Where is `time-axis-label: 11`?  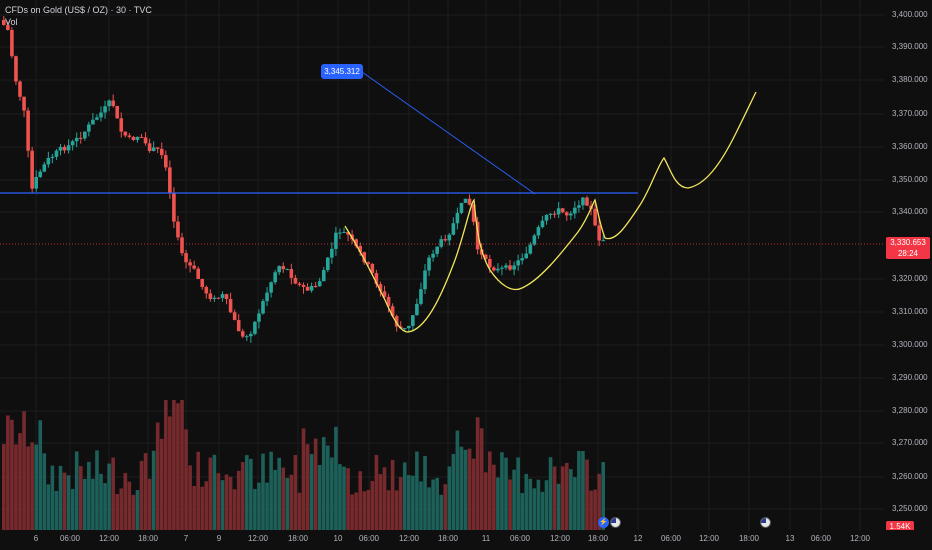 time-axis-label: 11 is located at coordinates (486, 538).